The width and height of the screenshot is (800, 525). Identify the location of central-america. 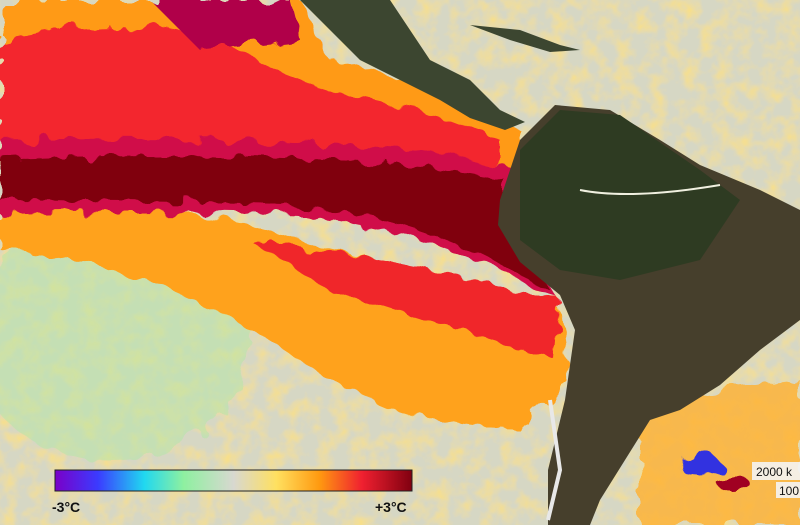
(412, 65).